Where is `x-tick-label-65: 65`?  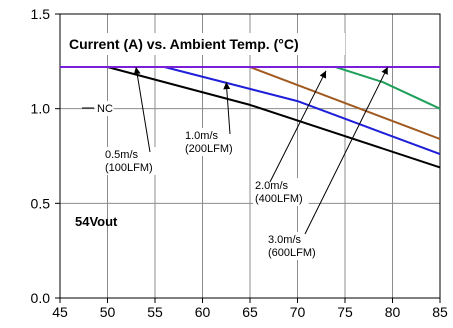 x-tick-label-65: 65 is located at coordinates (250, 312).